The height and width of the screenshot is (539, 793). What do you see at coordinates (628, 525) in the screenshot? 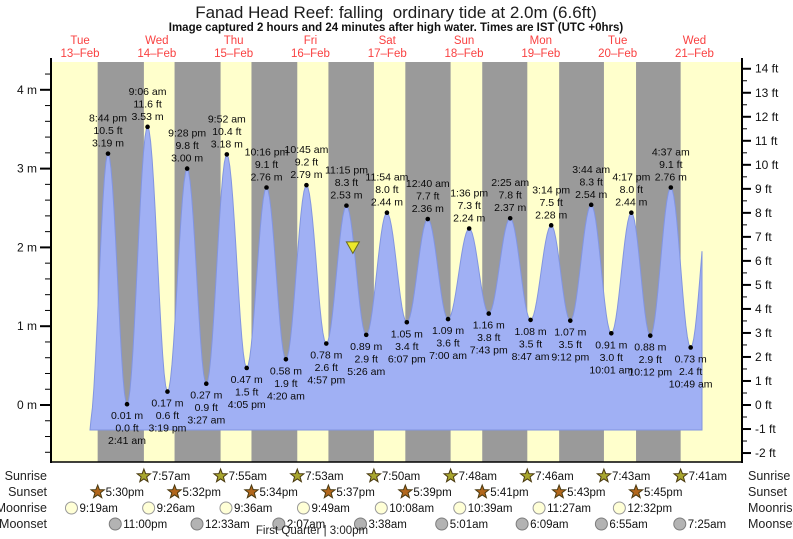
I see `moonset-time: 6:55am` at bounding box center [628, 525].